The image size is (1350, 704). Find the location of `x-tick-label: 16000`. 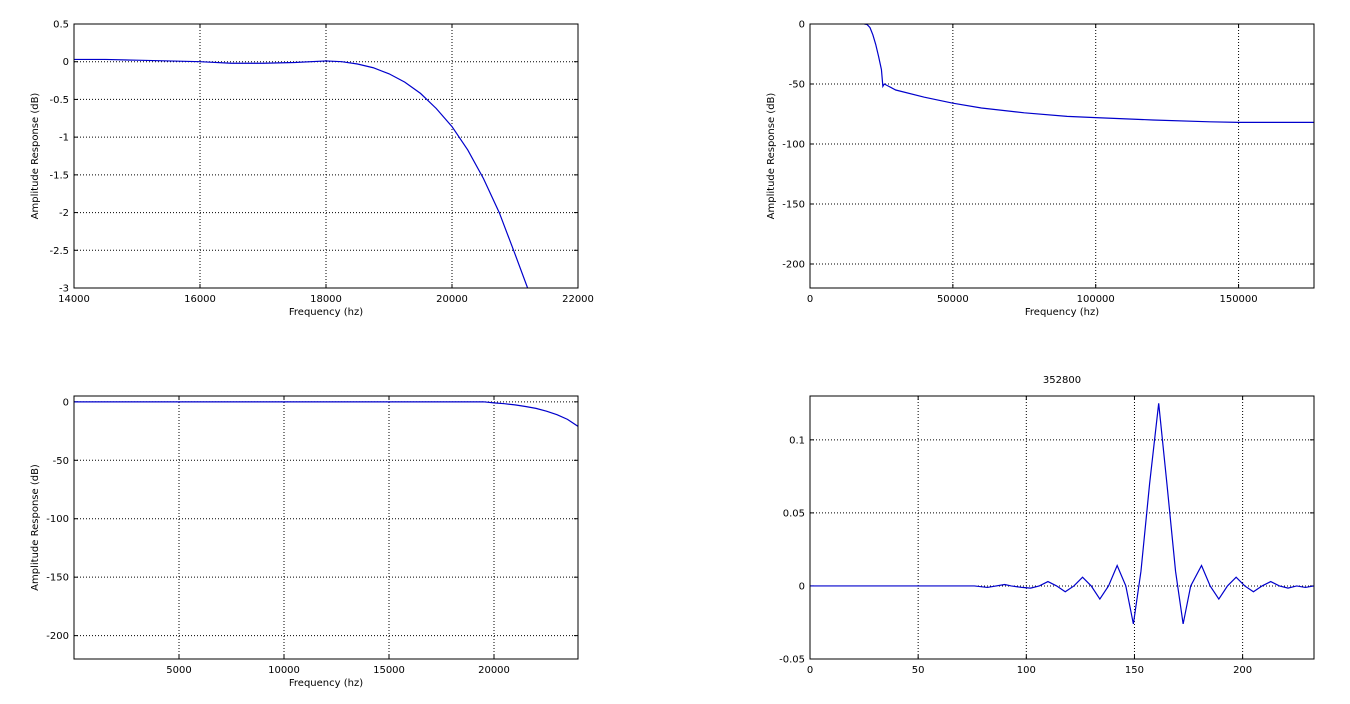

x-tick-label: 16000 is located at coordinates (200, 299).